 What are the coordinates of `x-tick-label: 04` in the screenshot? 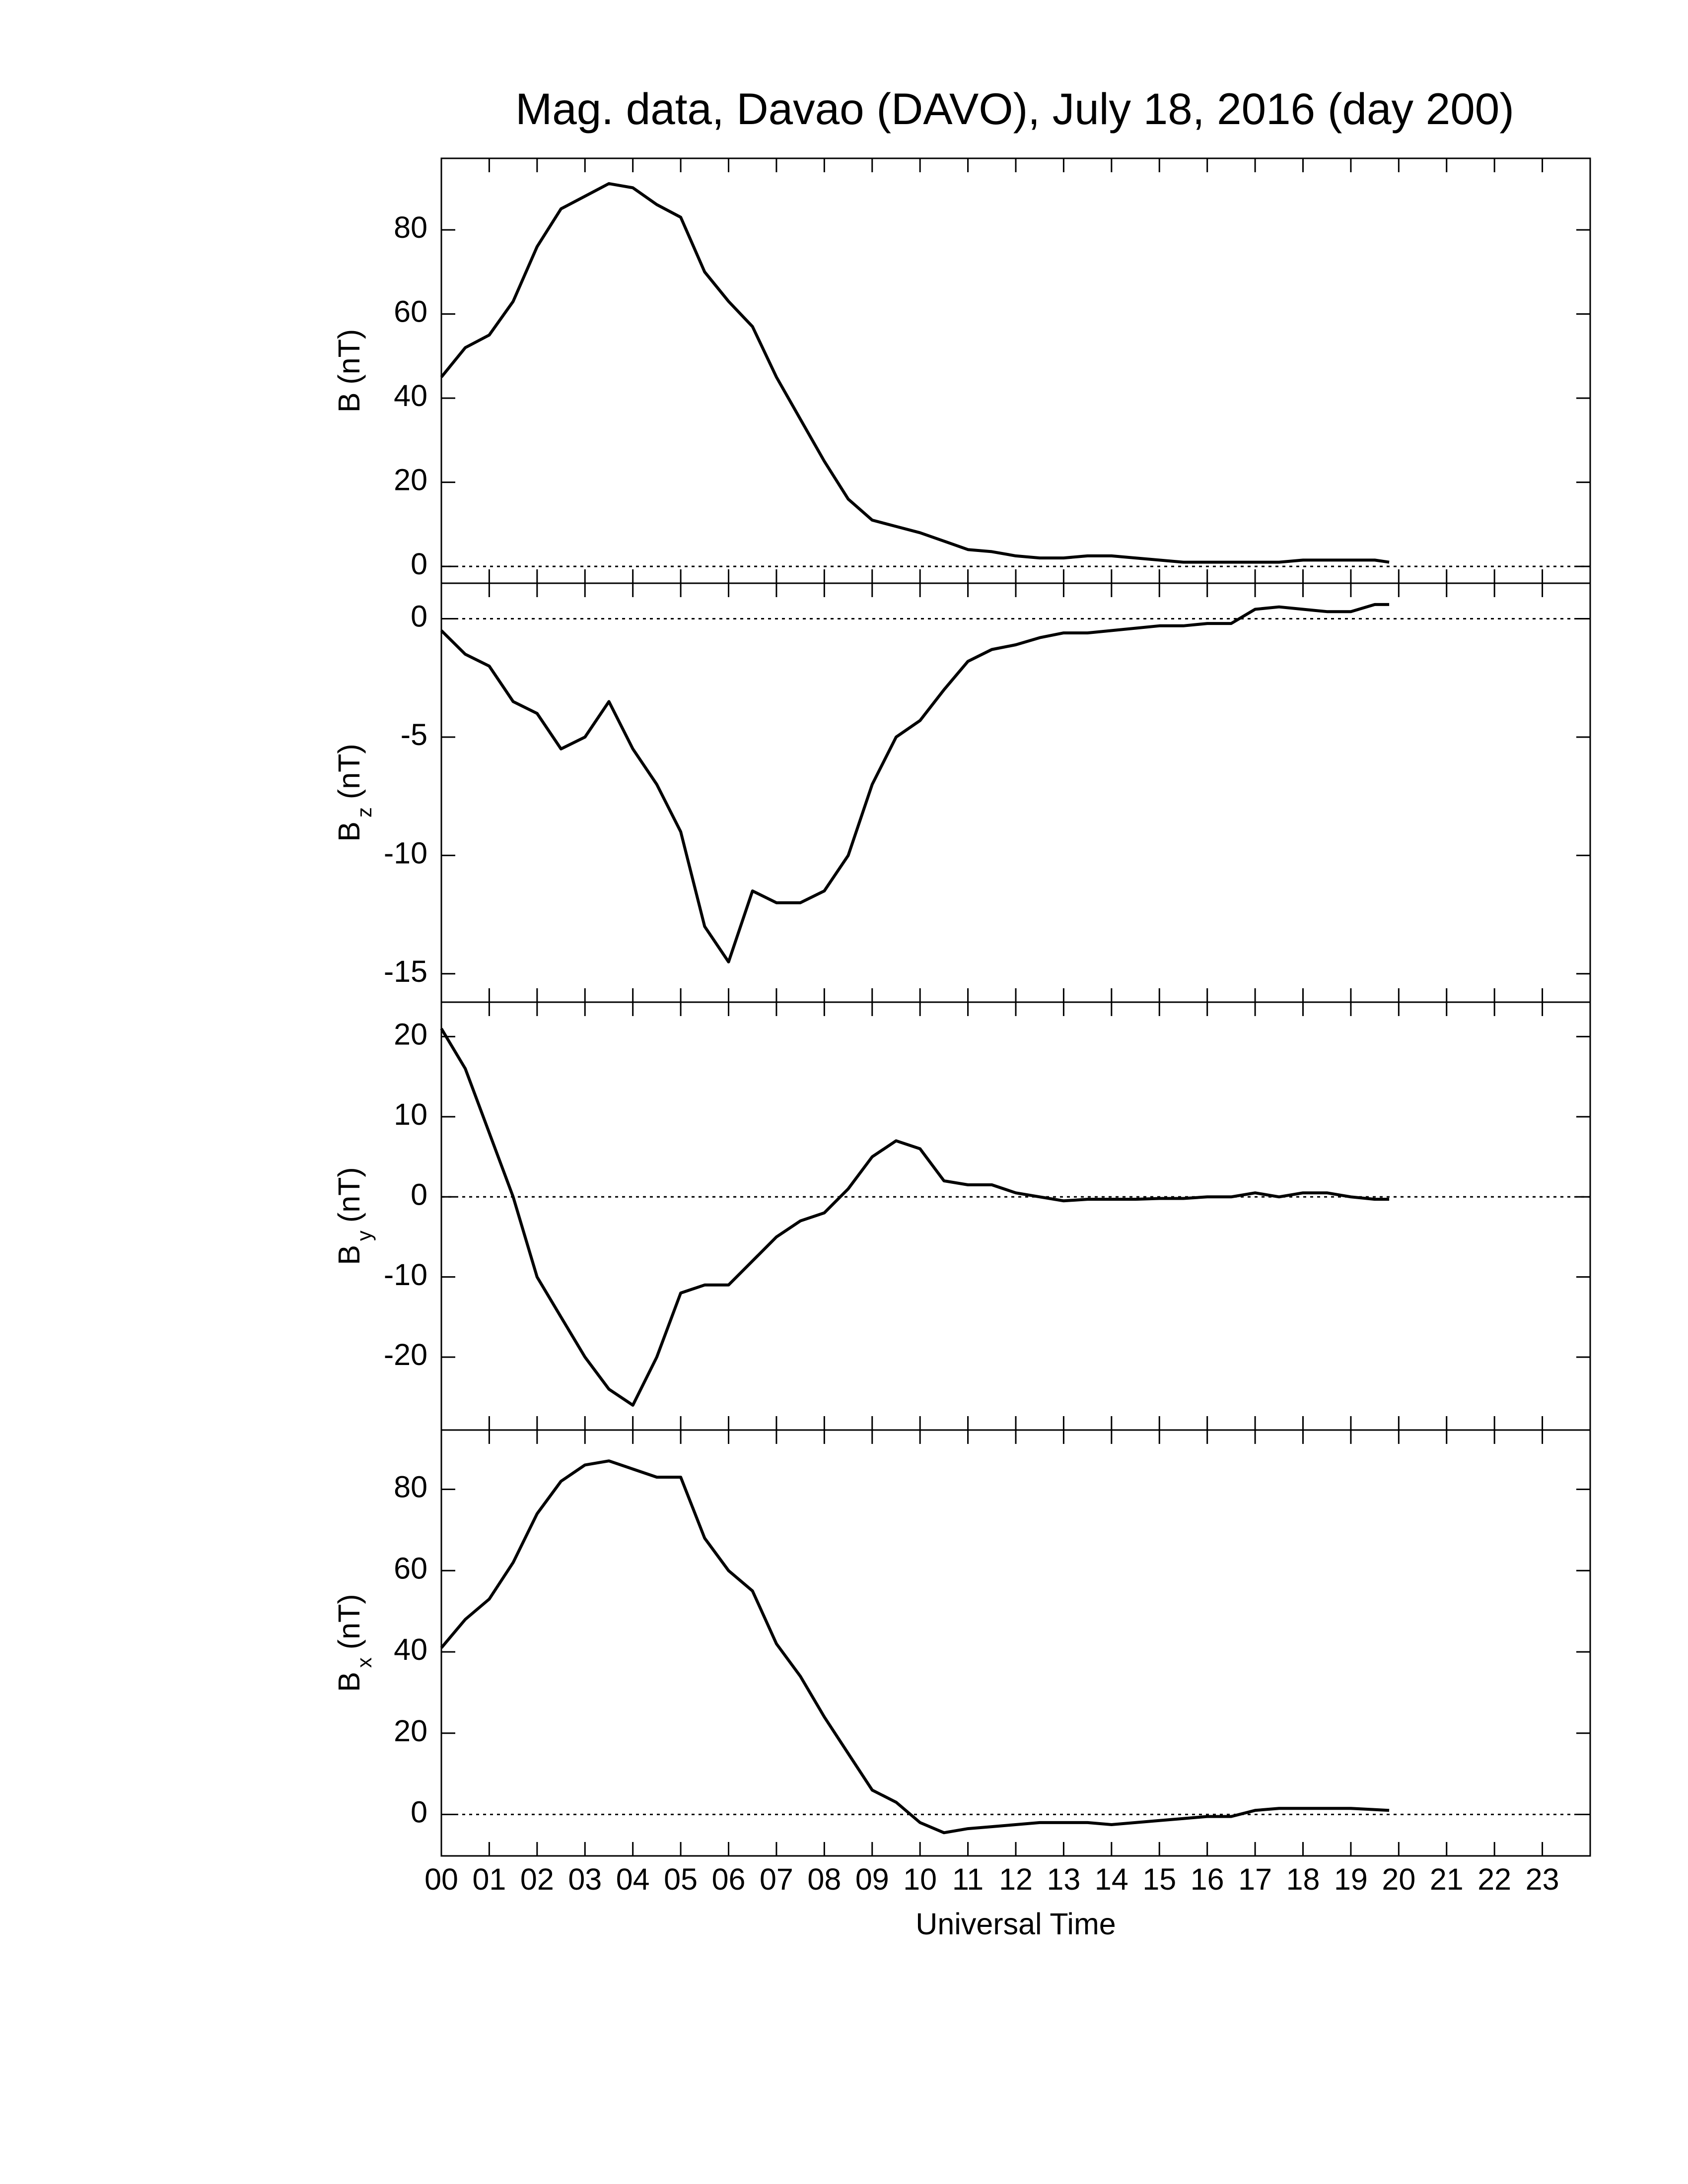 It's located at (633, 1879).